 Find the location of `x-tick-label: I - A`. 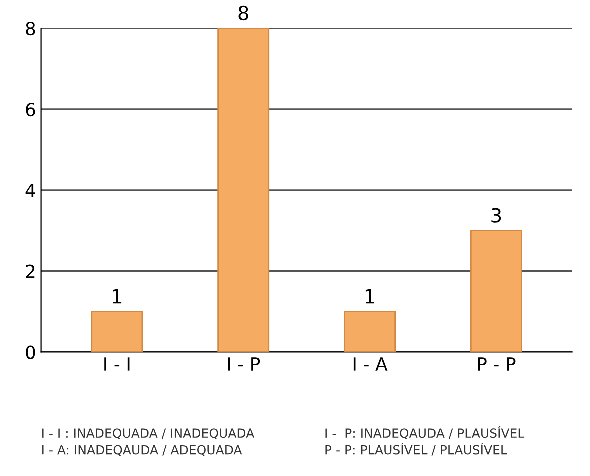

x-tick-label: I - A is located at coordinates (371, 364).